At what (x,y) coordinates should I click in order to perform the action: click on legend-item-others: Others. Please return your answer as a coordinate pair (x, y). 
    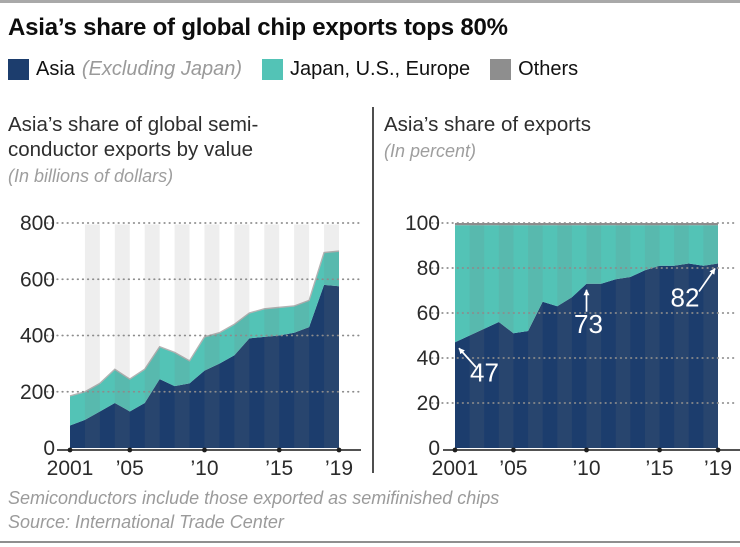
    Looking at the image, I should click on (534, 69).